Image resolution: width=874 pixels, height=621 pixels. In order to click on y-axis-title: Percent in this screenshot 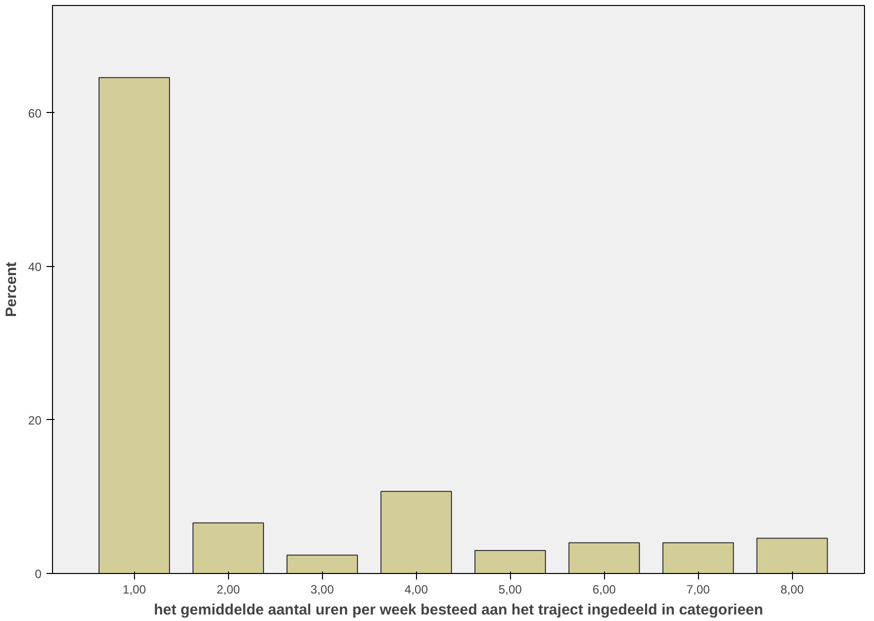, I will do `click(11, 290)`.